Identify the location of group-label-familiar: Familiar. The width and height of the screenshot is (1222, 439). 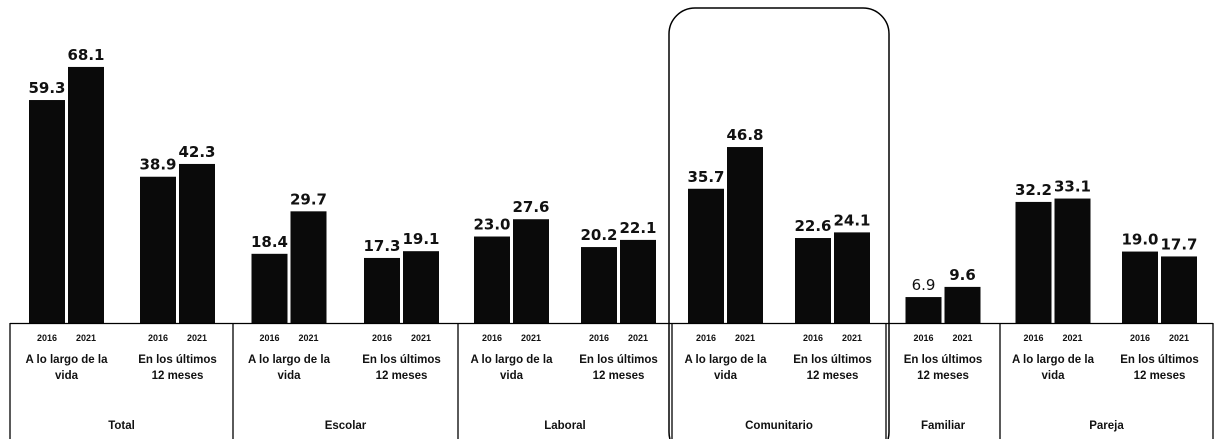
(943, 426).